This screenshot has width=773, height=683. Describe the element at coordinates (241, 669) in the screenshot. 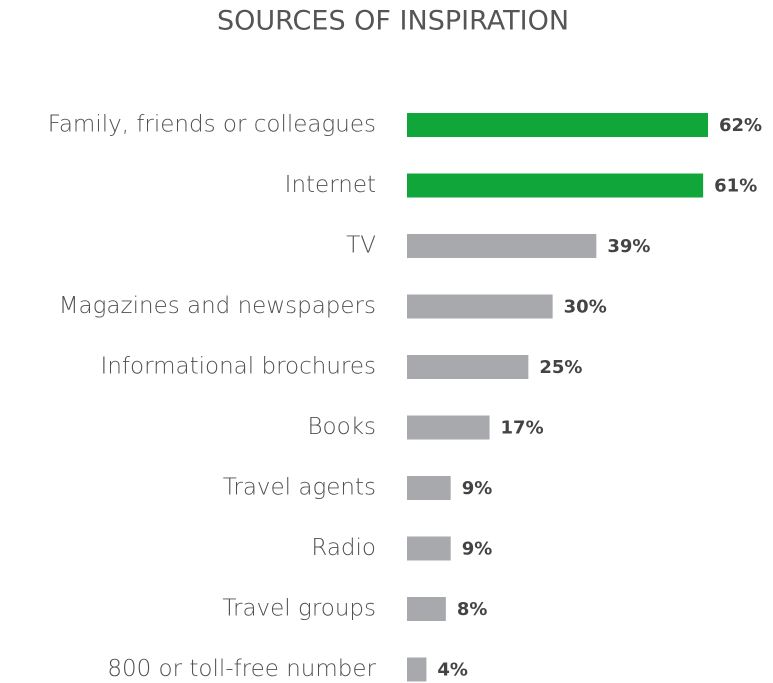

I see `category-label: 800 or toll-free number` at that location.